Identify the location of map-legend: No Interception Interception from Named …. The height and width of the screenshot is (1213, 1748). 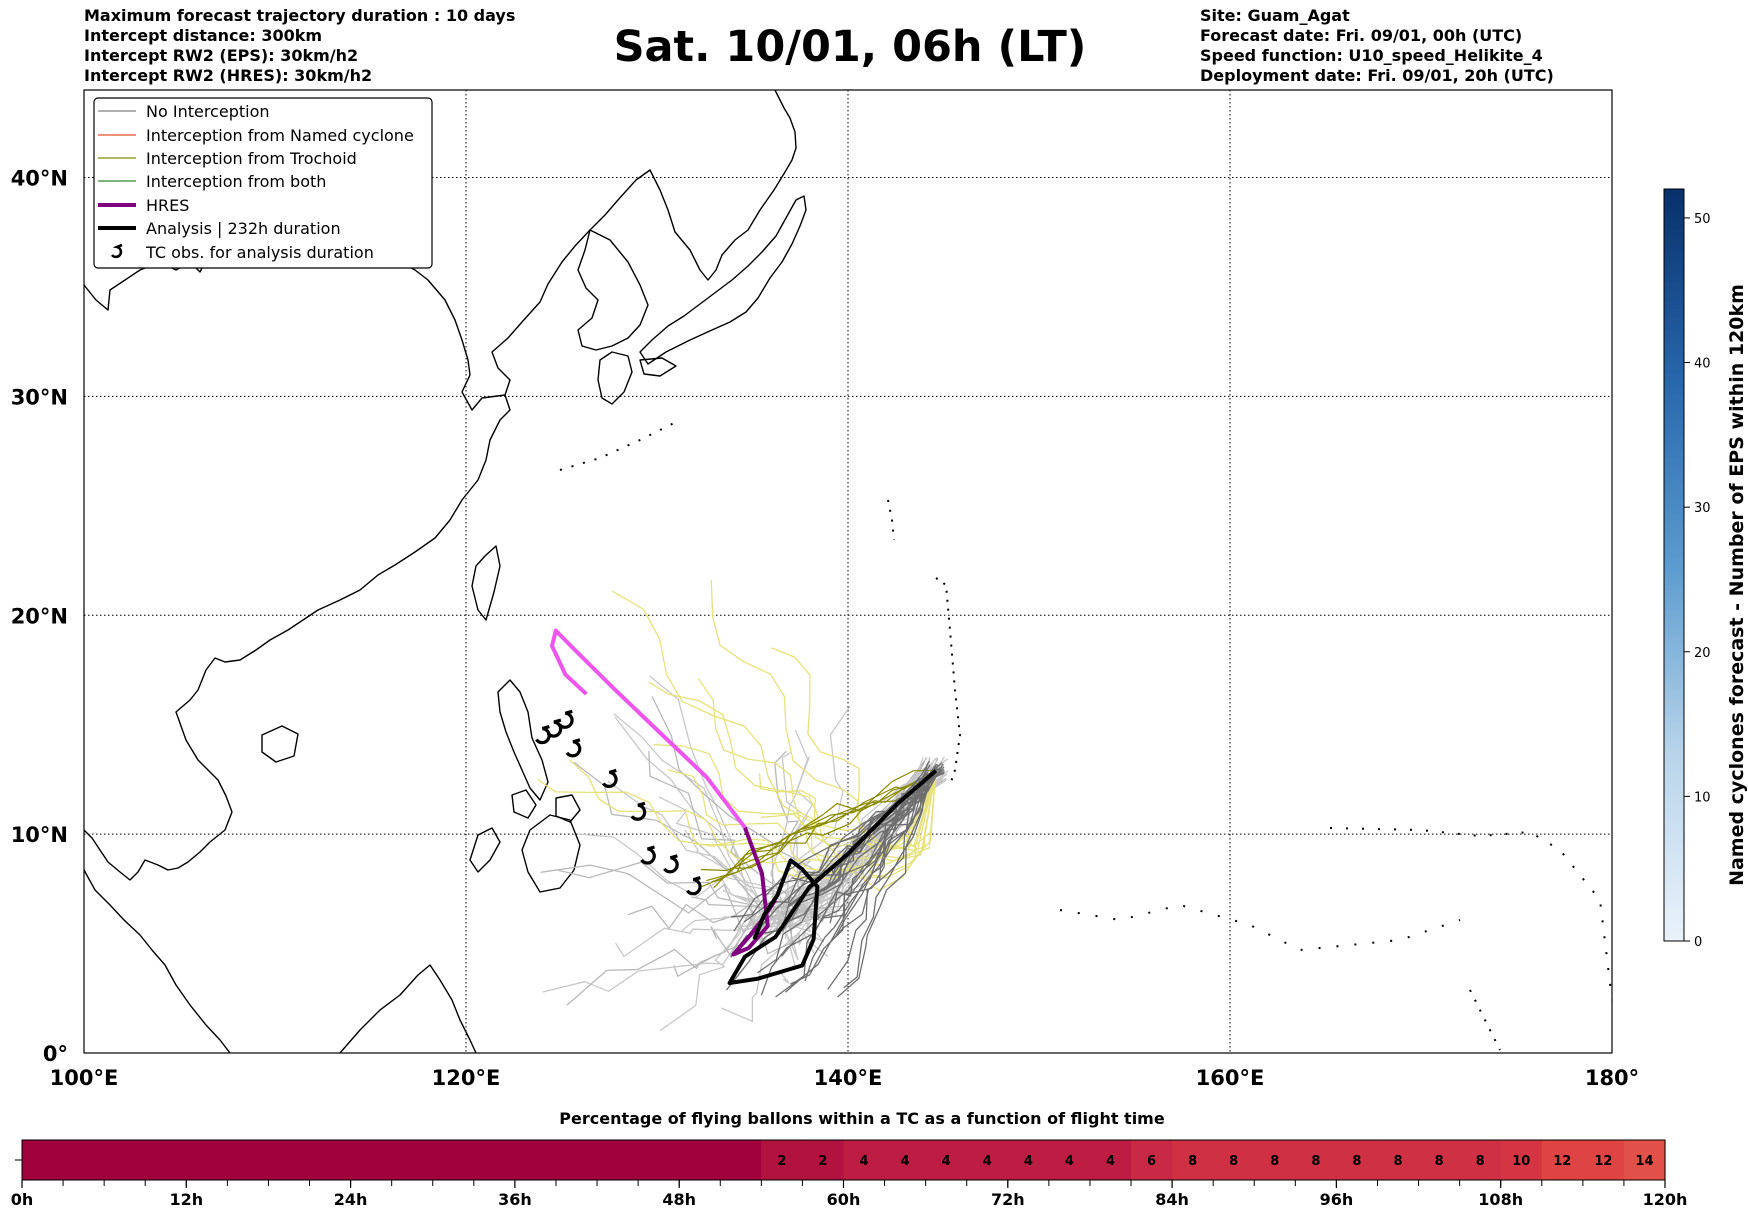
(263, 183).